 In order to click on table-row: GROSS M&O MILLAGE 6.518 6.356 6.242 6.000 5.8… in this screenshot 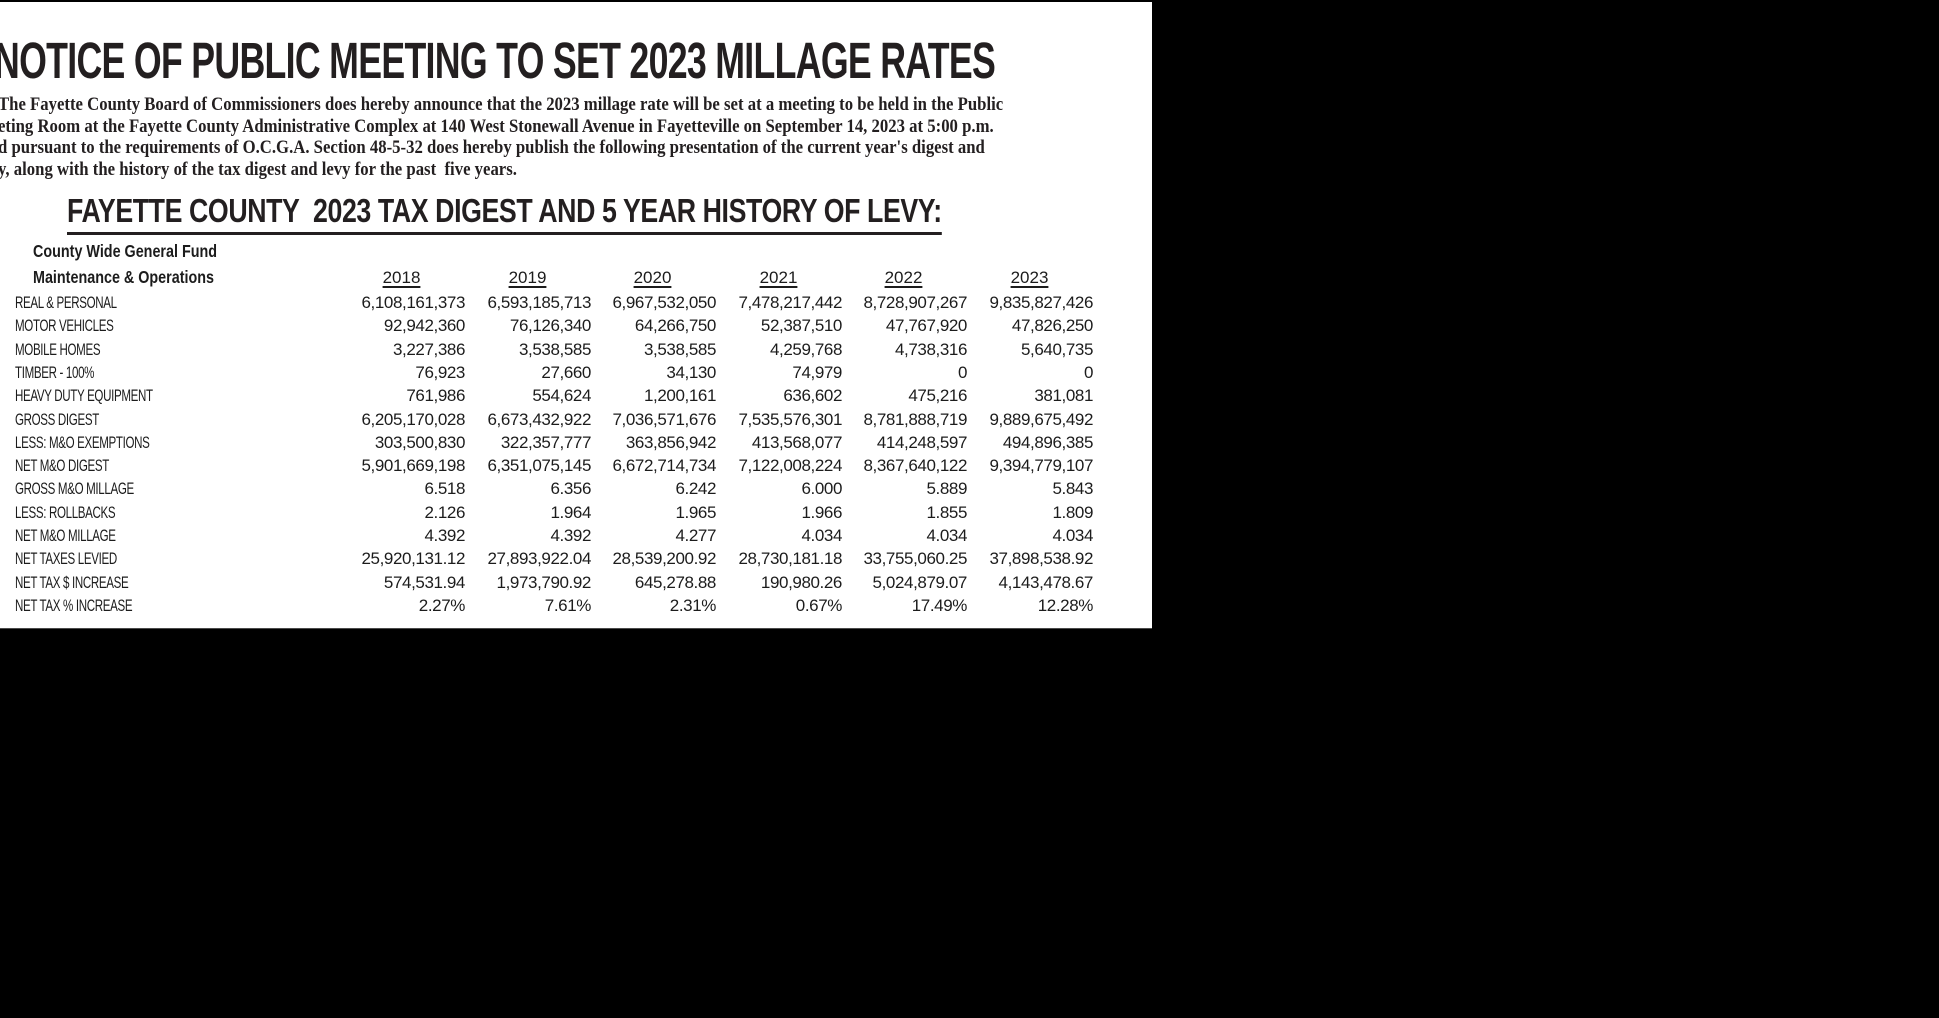, I will do `click(576, 488)`.